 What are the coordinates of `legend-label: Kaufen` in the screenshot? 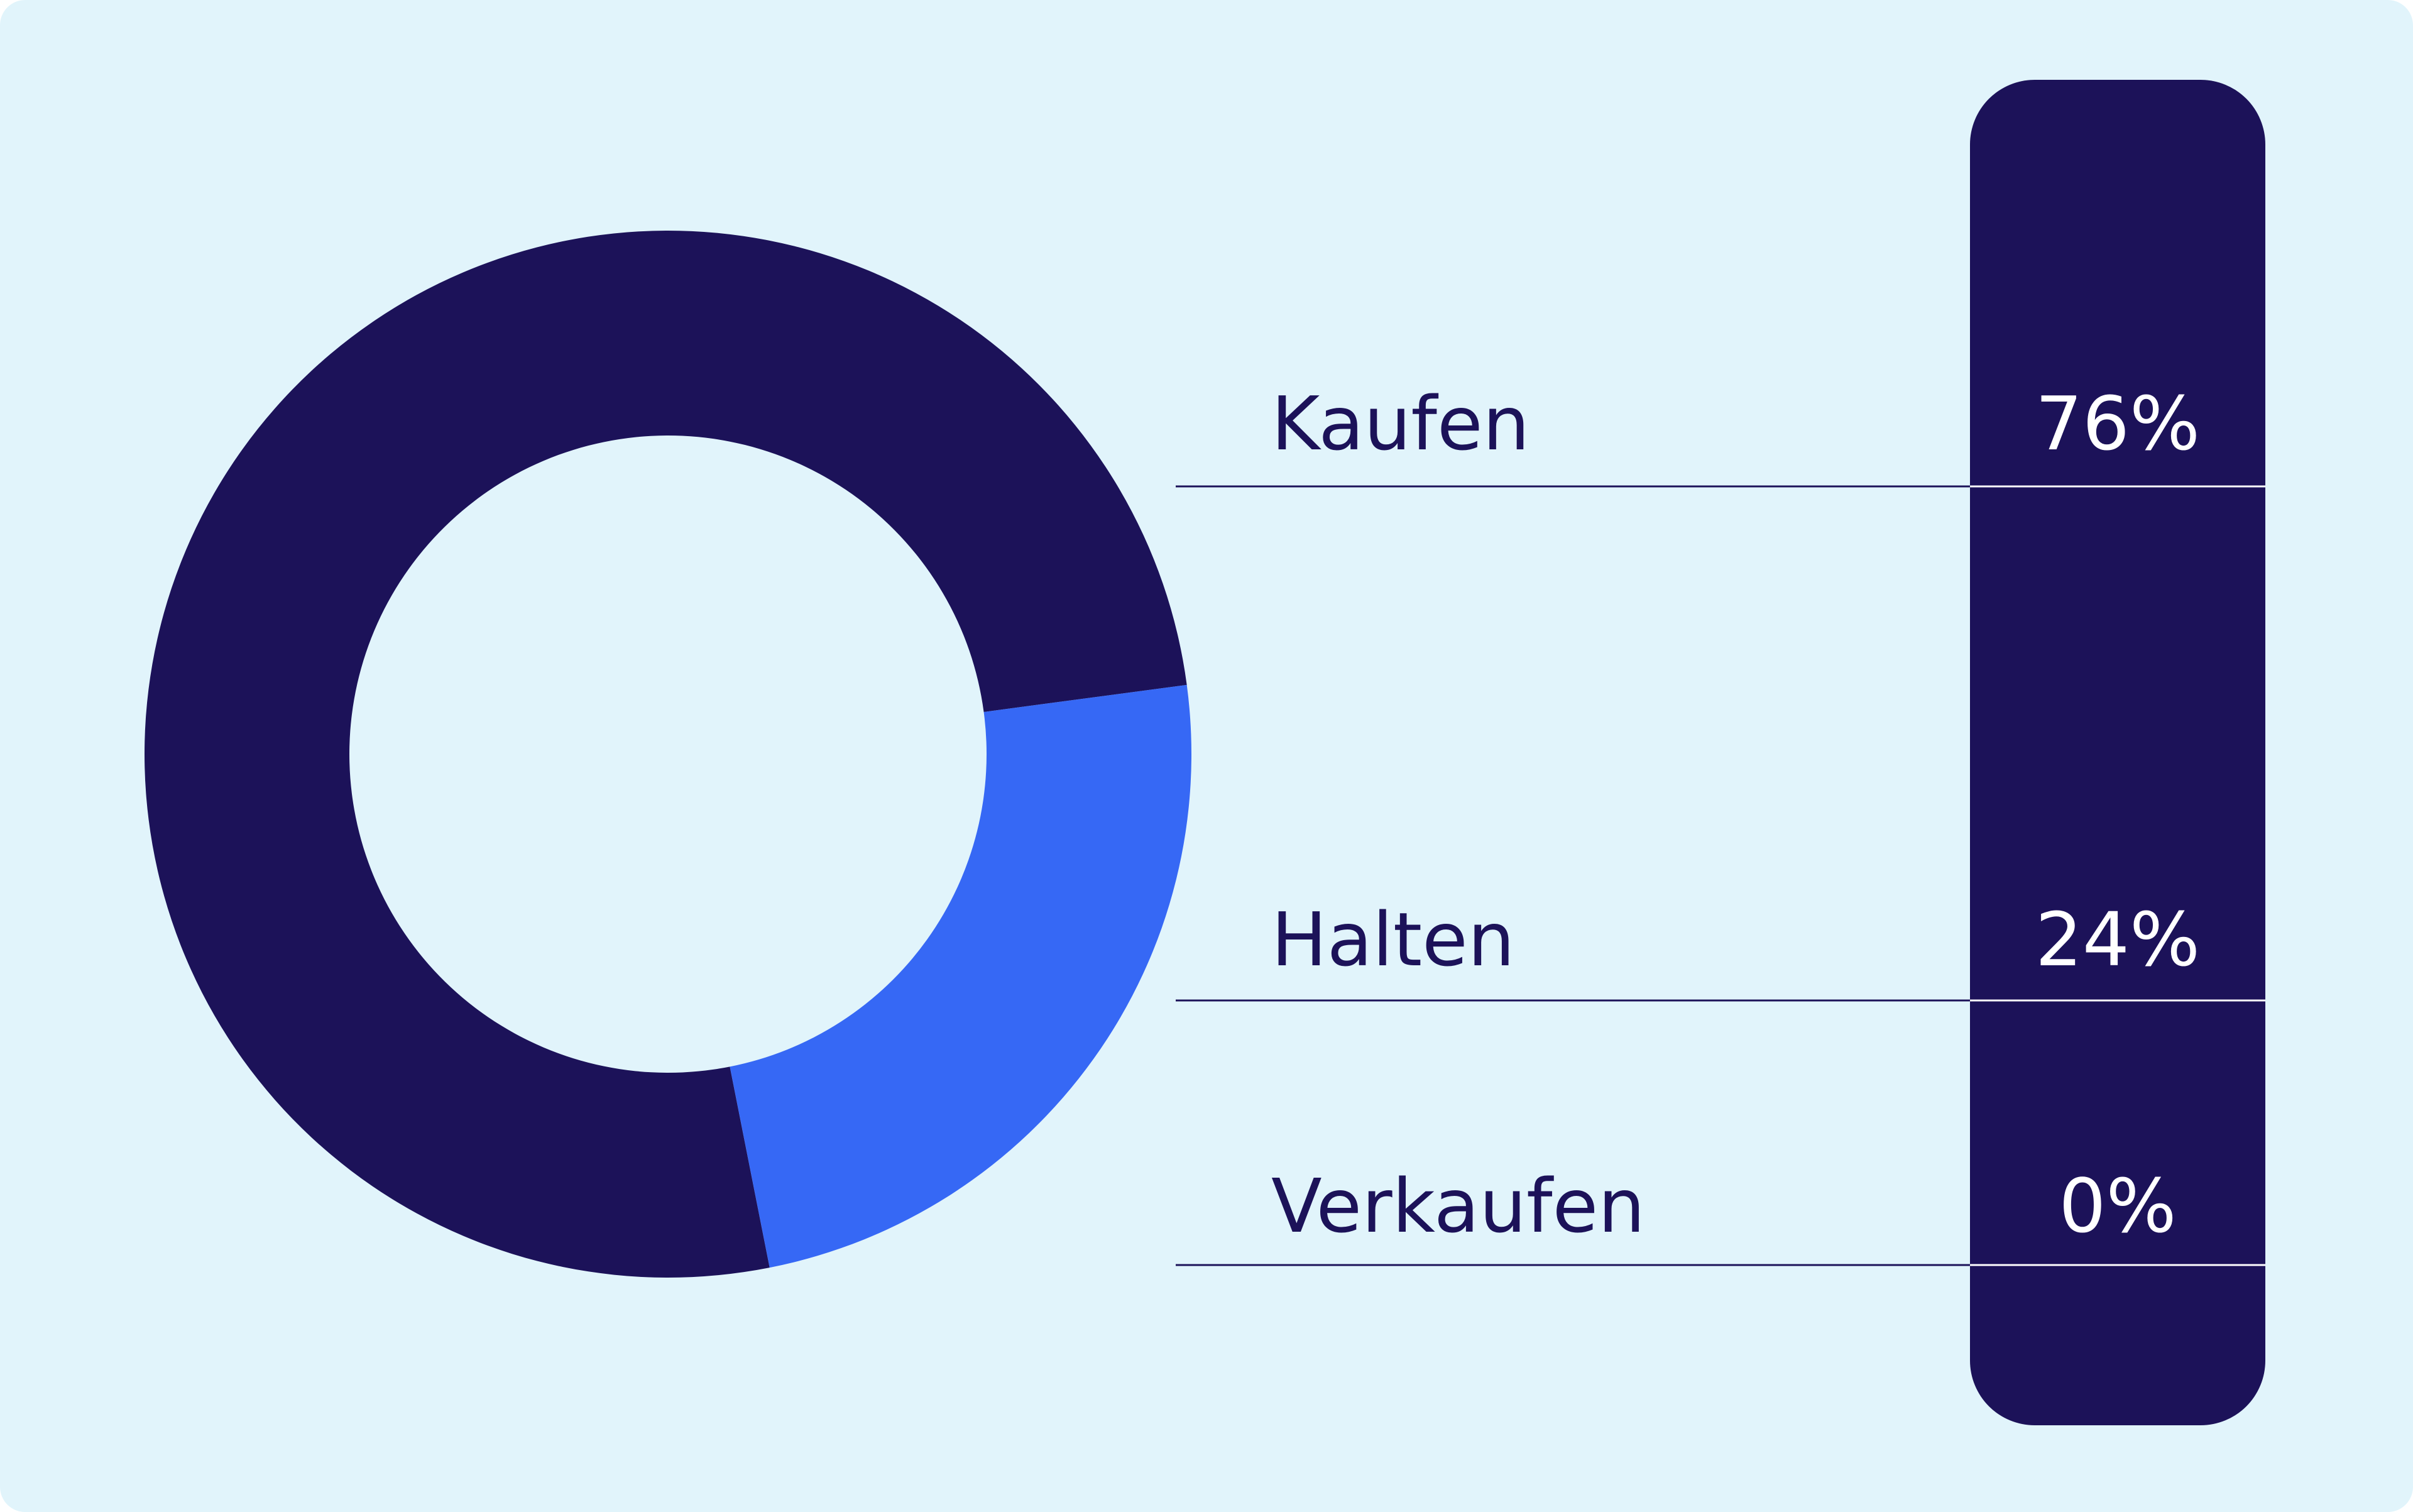 It's located at (1400, 423).